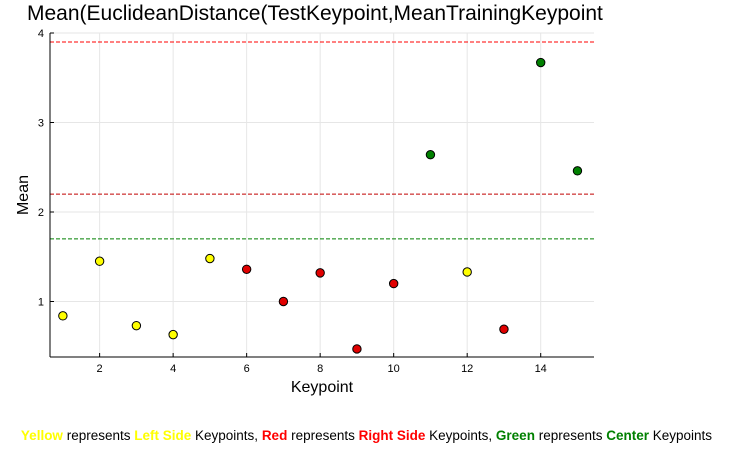  I want to click on y-tick-label: 4, so click(41, 34).